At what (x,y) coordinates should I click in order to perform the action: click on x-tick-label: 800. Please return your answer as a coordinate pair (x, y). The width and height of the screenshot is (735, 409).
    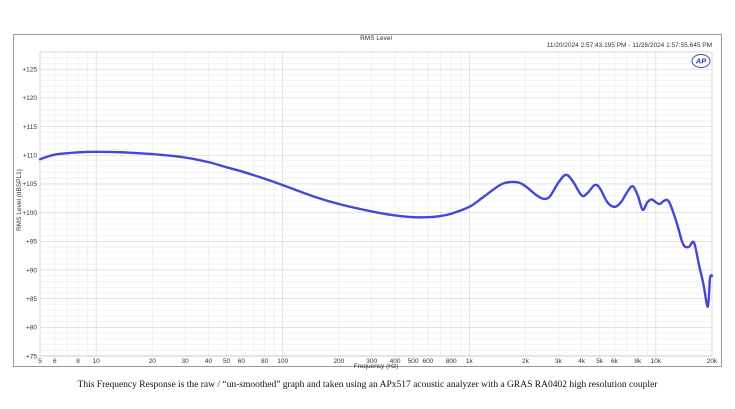
    Looking at the image, I should click on (451, 361).